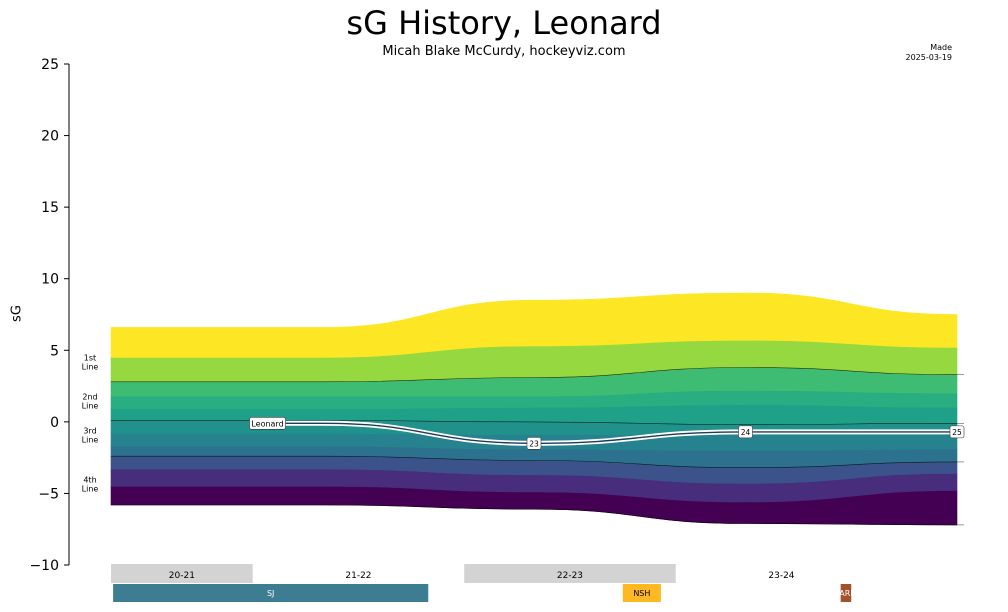  I want to click on season-label-23-24: 23-24, so click(781, 576).